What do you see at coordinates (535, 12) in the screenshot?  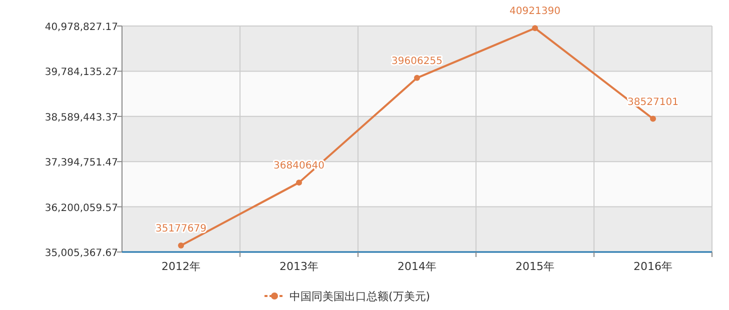 I see `data-label: 40921390` at bounding box center [535, 12].